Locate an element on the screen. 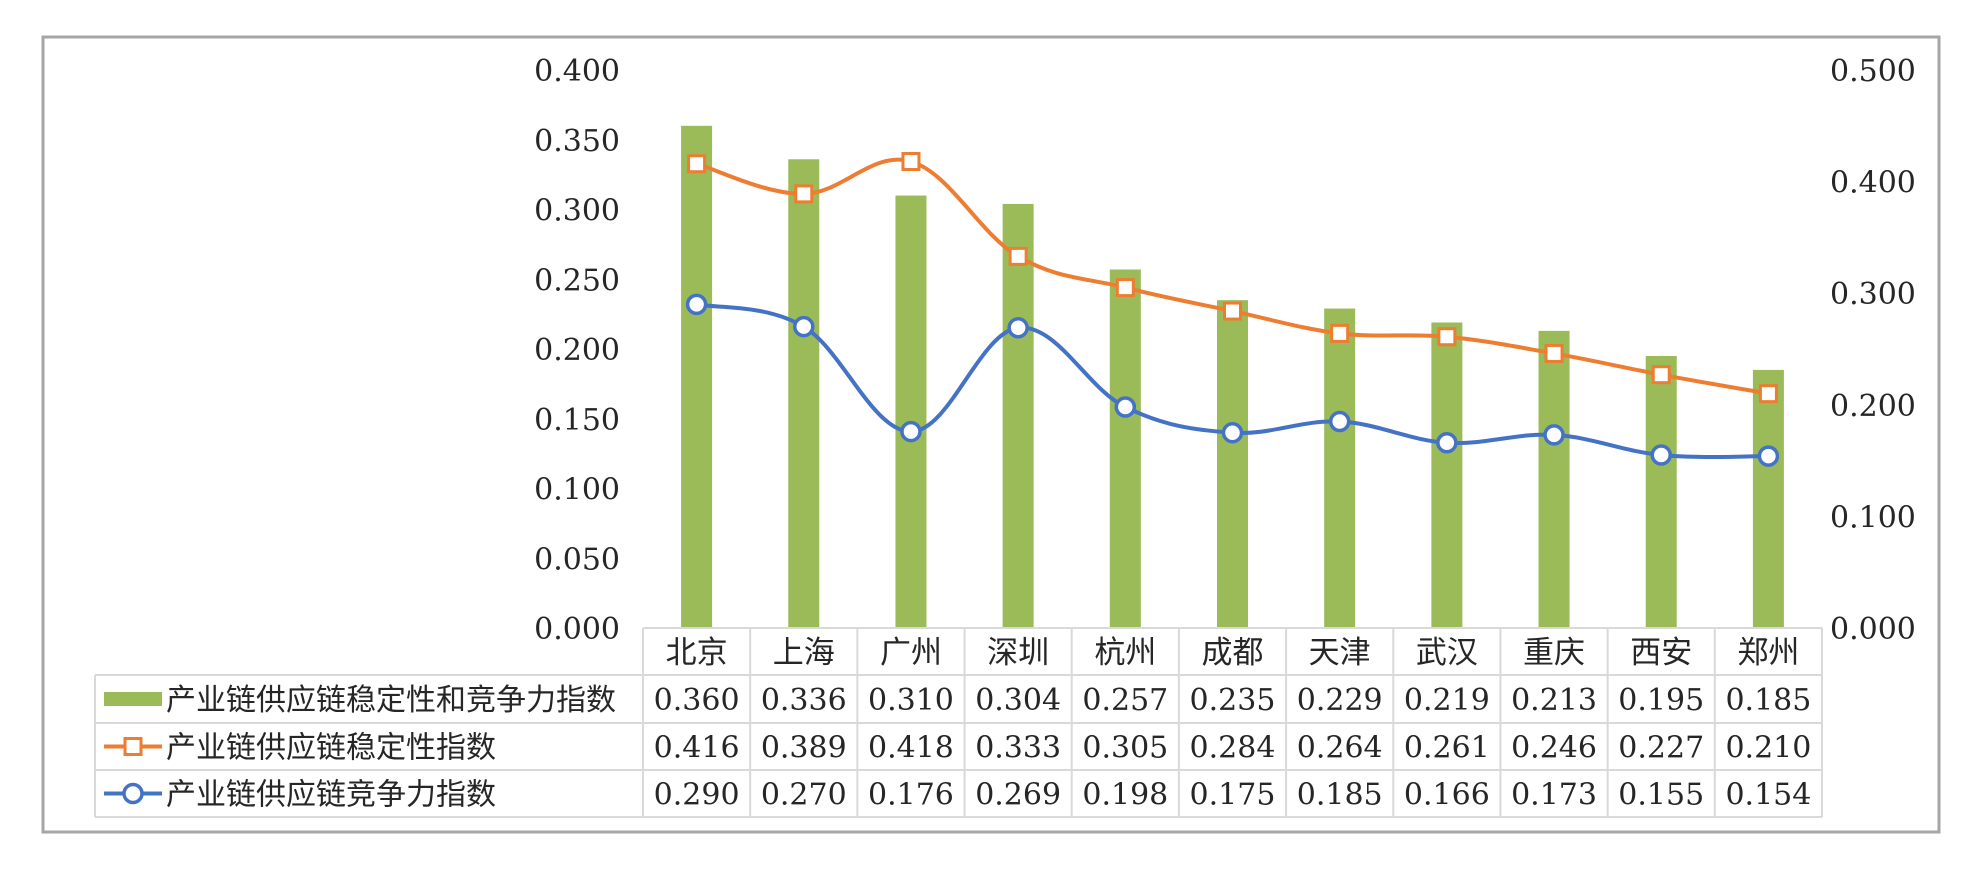  category-label: 北京 is located at coordinates (697, 653).